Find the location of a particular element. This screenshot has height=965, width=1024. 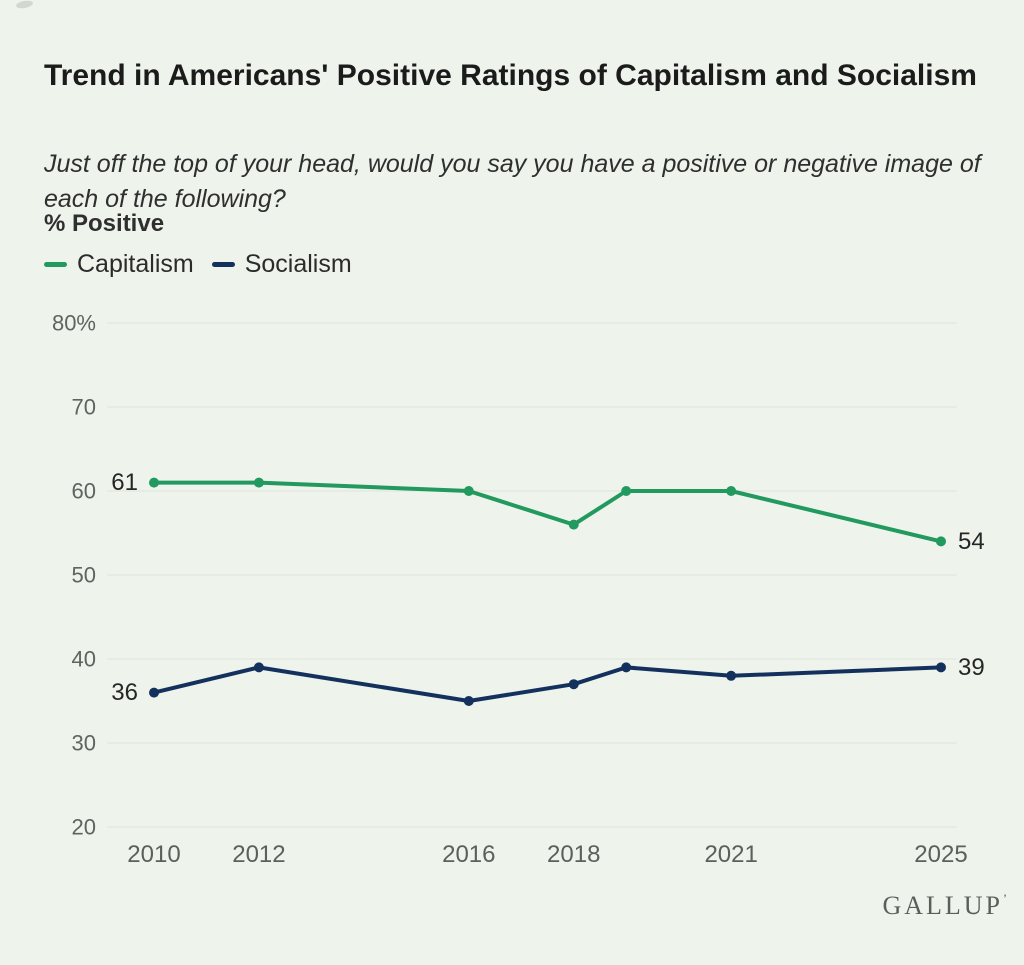

x-tick-label: 2021 is located at coordinates (730, 854).